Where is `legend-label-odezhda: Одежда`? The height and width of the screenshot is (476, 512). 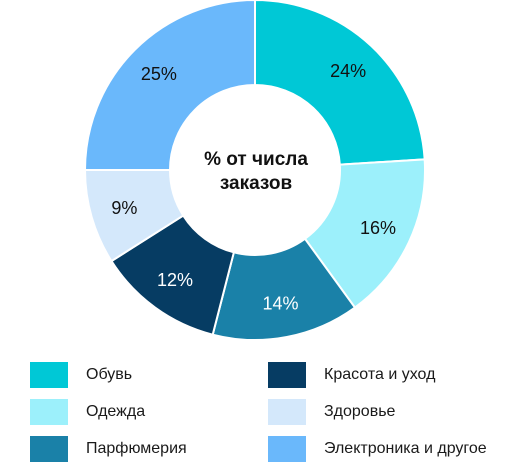
legend-label-odezhda: Одежда is located at coordinates (116, 411).